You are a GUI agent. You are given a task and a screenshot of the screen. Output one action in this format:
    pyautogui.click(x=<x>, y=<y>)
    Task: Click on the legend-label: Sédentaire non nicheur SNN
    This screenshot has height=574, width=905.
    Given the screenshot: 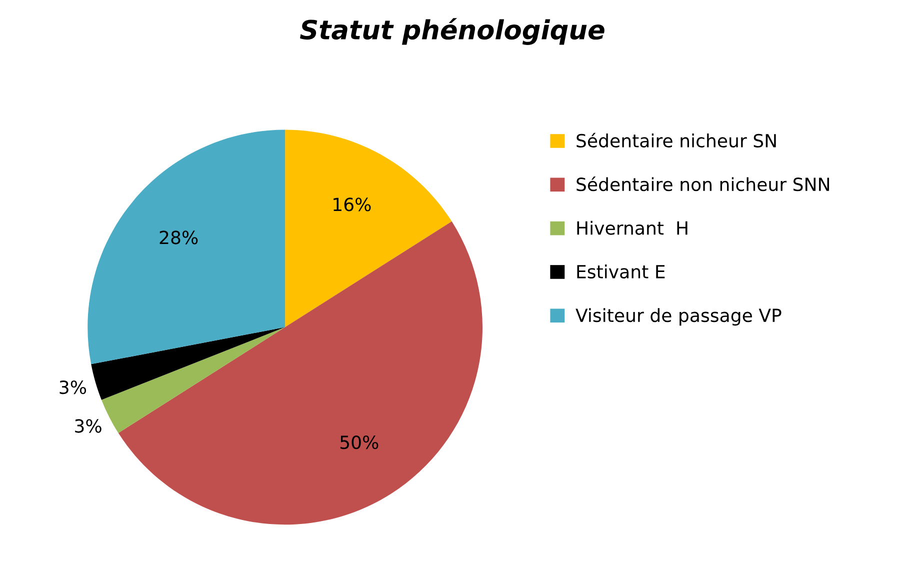 What is the action you would take?
    pyautogui.click(x=703, y=184)
    